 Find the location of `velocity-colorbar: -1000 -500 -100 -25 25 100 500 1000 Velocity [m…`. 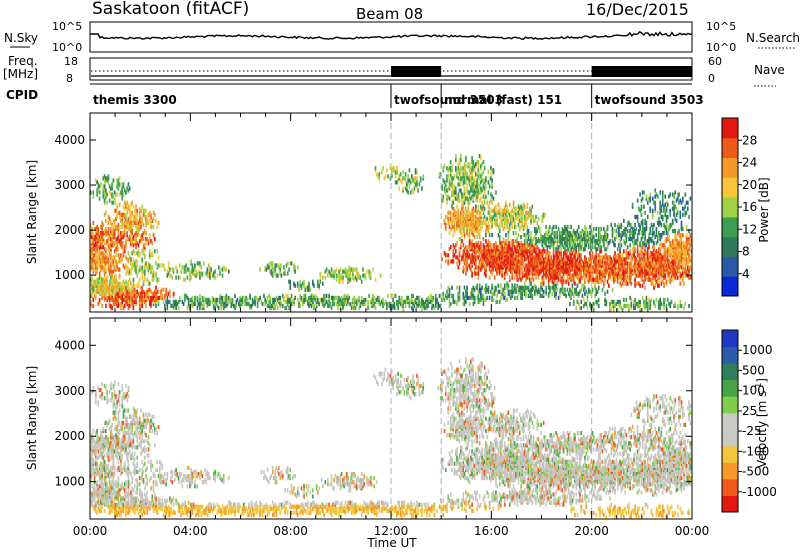

velocity-colorbar: -1000 -500 -100 -25 25 100 500 1000 Velocity [m… is located at coordinates (749, 421).